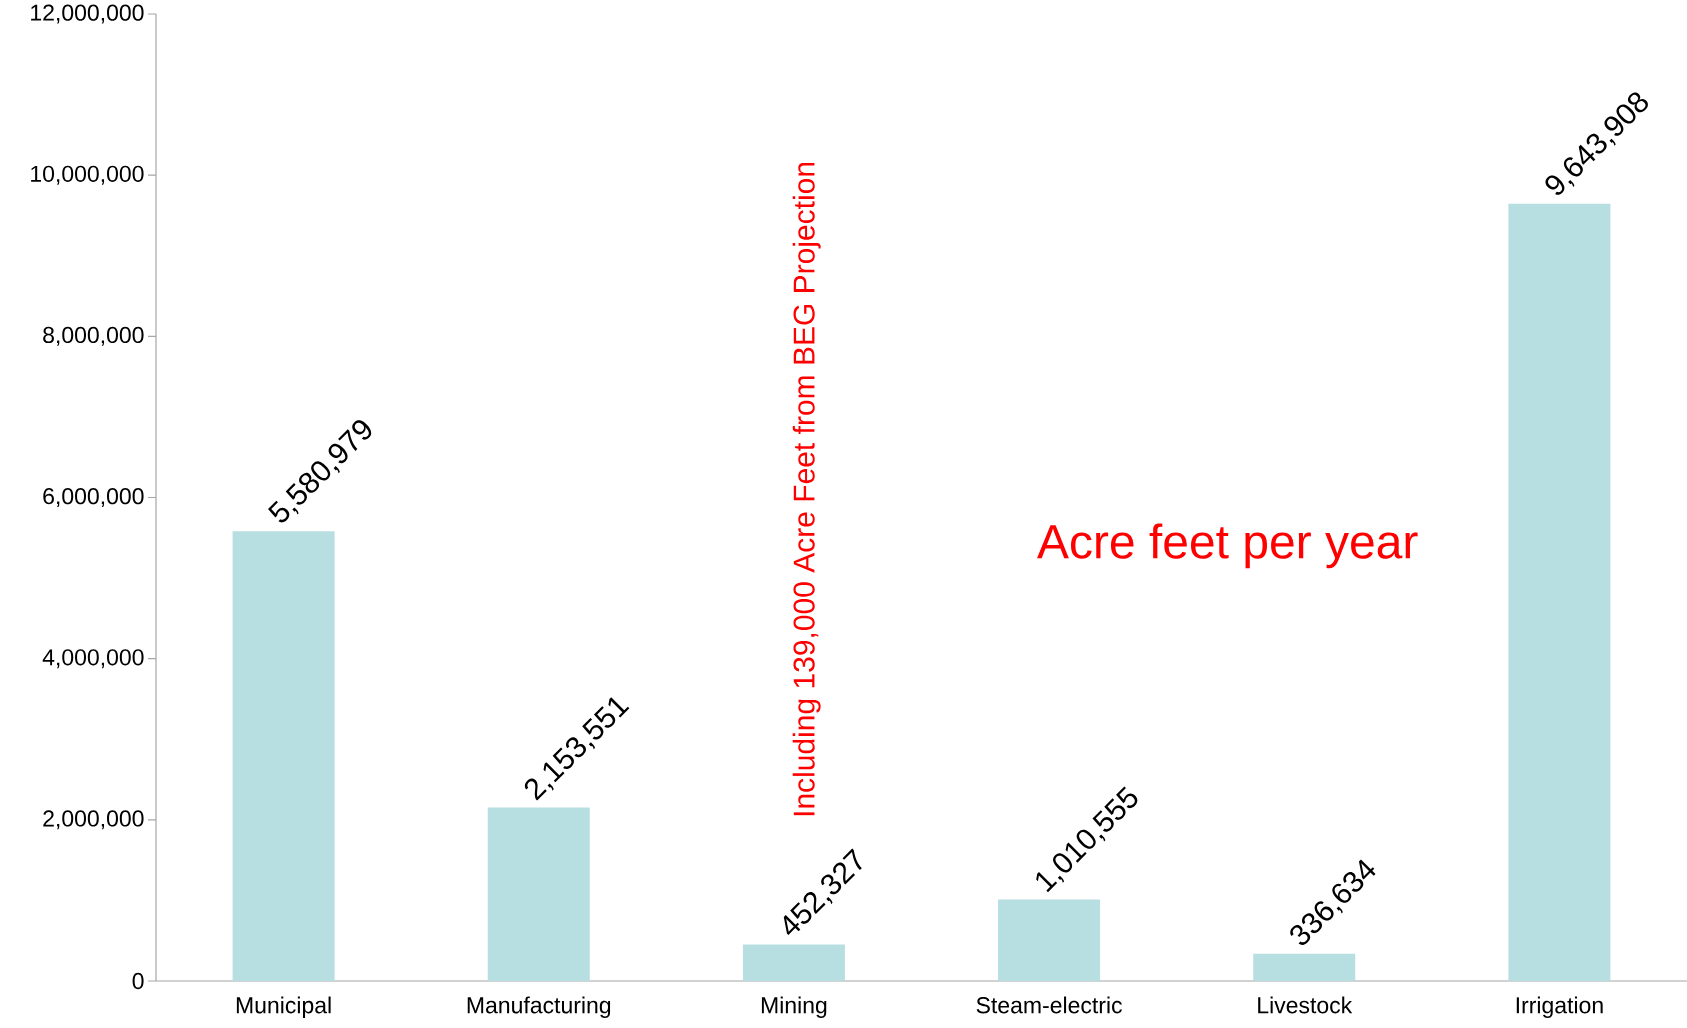  What do you see at coordinates (93, 336) in the screenshot?
I see `y-tick-label: 8,000,000` at bounding box center [93, 336].